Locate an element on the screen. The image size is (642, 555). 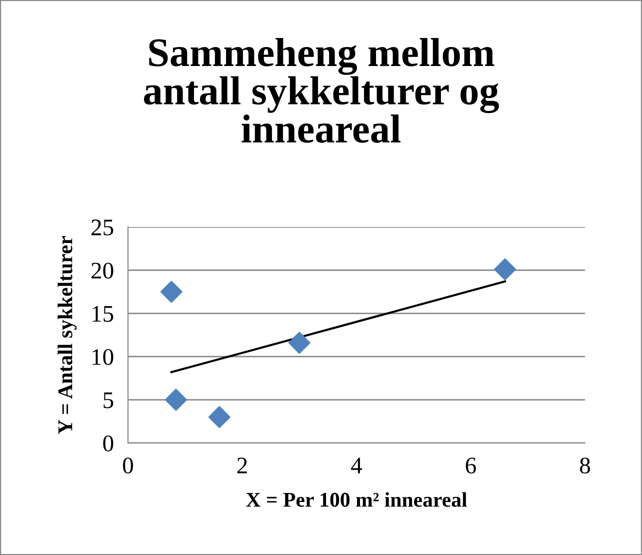
x-axis-title: X = Per 100 m² inneareal is located at coordinates (356, 499).